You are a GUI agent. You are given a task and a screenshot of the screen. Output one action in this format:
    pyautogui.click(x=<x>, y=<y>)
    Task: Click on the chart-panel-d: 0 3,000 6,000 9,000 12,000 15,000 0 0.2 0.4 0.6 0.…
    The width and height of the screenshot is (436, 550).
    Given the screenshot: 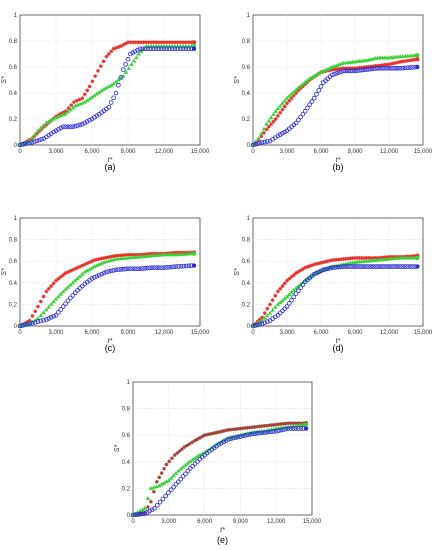 What is the action you would take?
    pyautogui.click(x=333, y=284)
    